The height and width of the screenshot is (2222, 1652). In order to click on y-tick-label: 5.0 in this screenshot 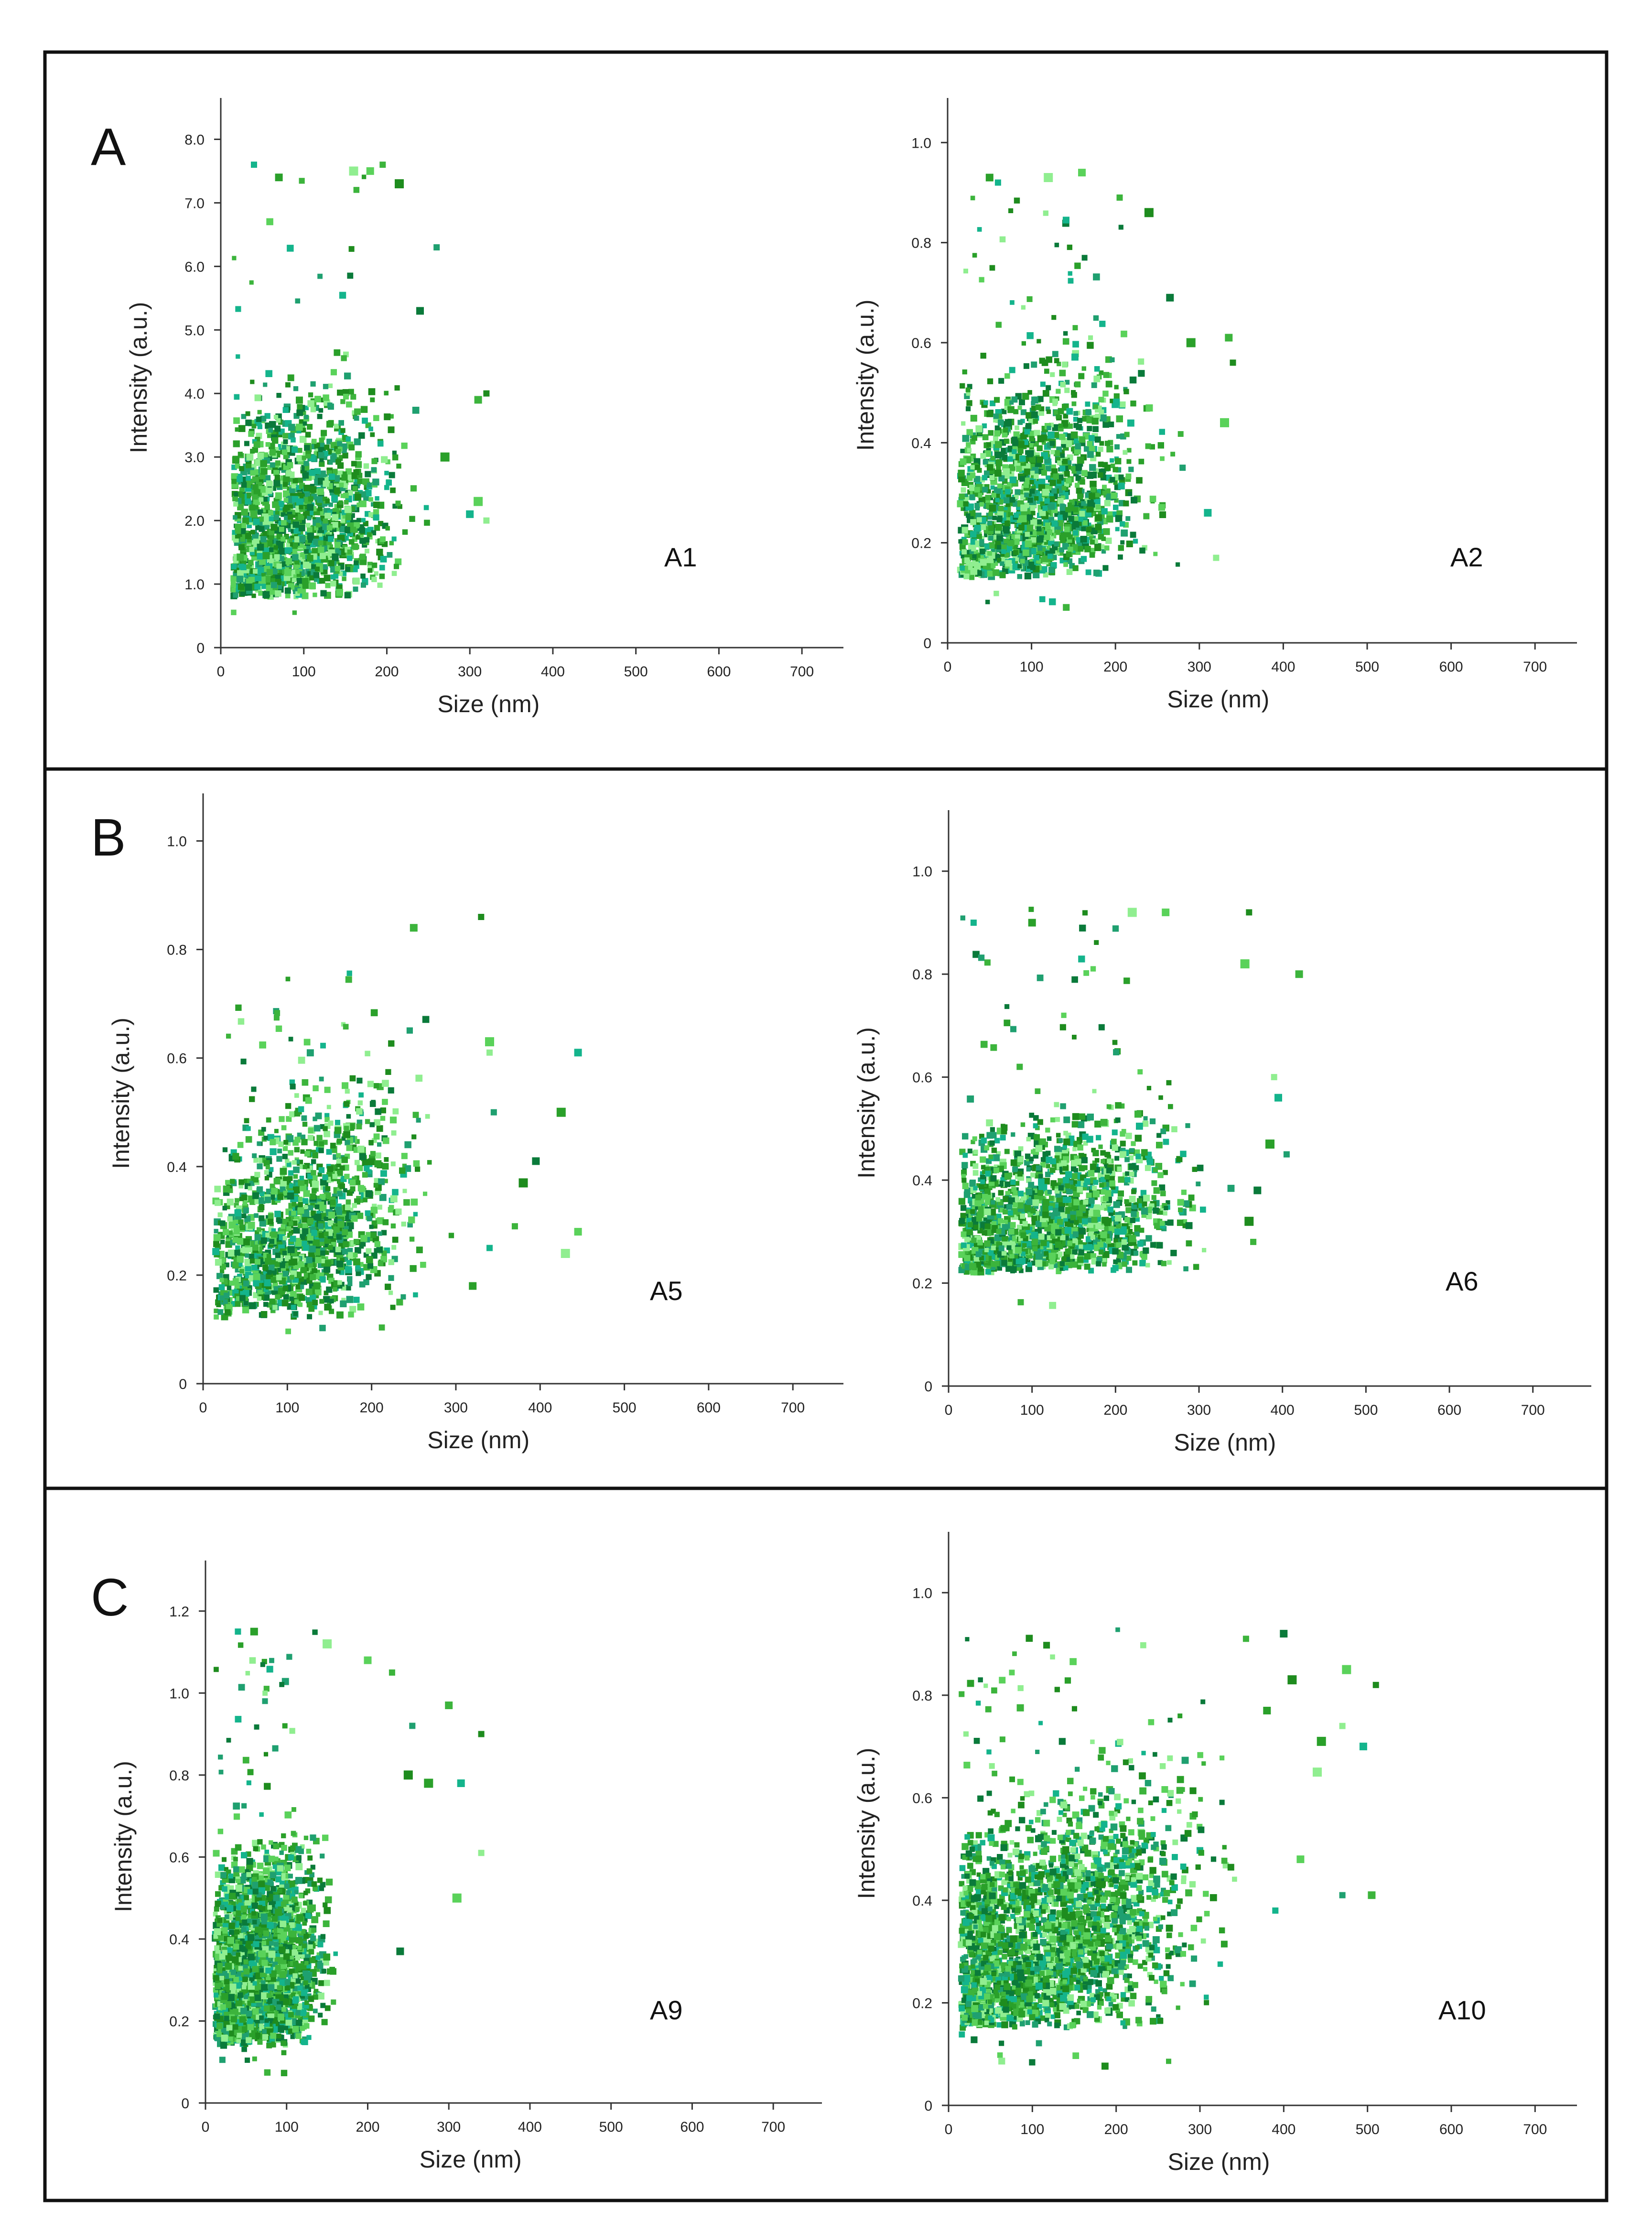, I will do `click(194, 330)`.